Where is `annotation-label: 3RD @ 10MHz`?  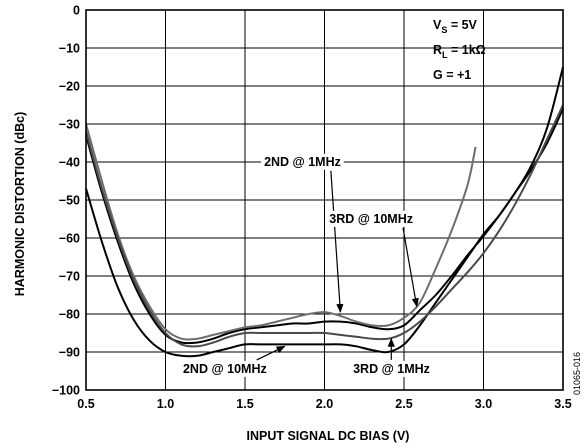
annotation-label: 3RD @ 10MHz is located at coordinates (371, 219).